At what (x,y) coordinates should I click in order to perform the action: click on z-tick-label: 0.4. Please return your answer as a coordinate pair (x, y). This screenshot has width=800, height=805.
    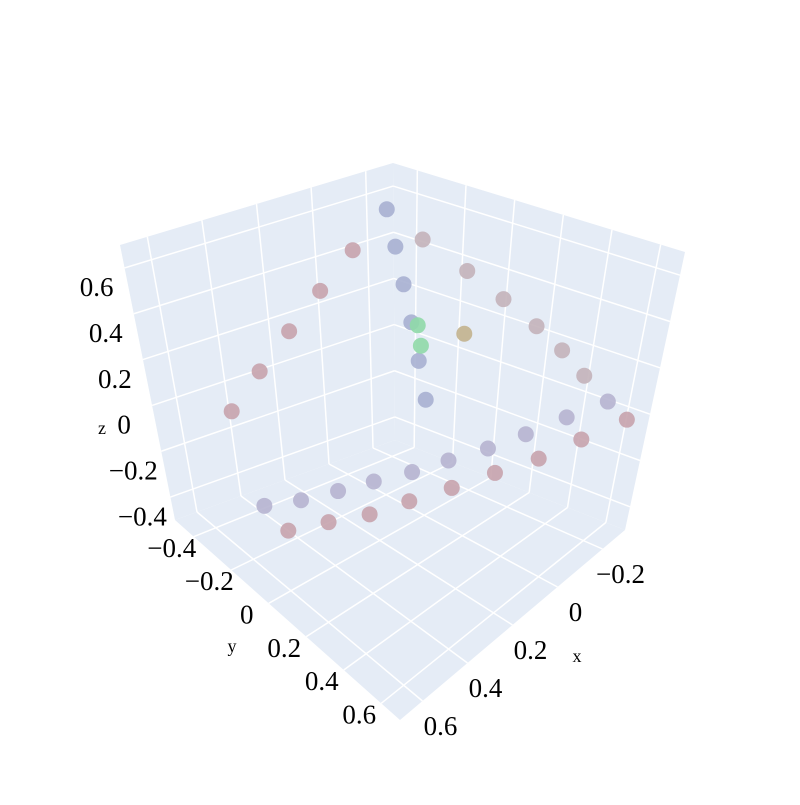
    Looking at the image, I should click on (106, 333).